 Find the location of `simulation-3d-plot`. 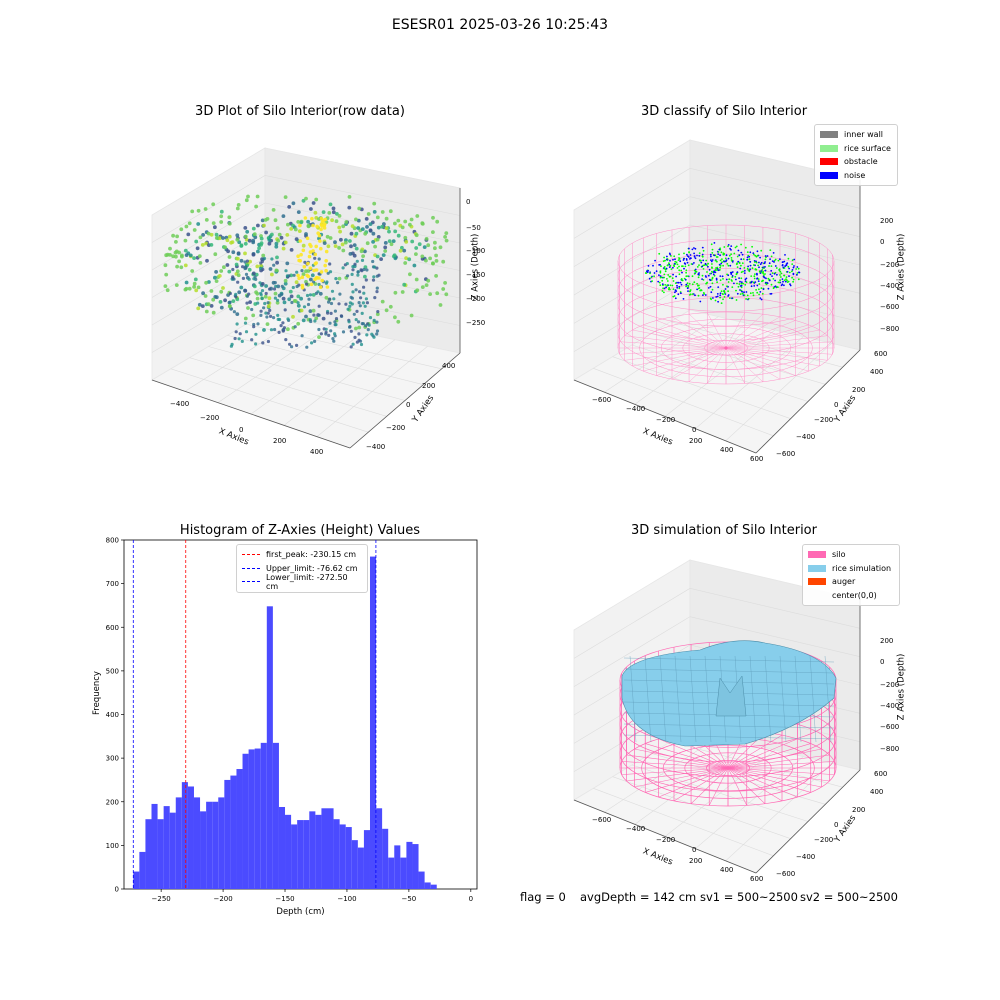

simulation-3d-plot is located at coordinates (730, 718).